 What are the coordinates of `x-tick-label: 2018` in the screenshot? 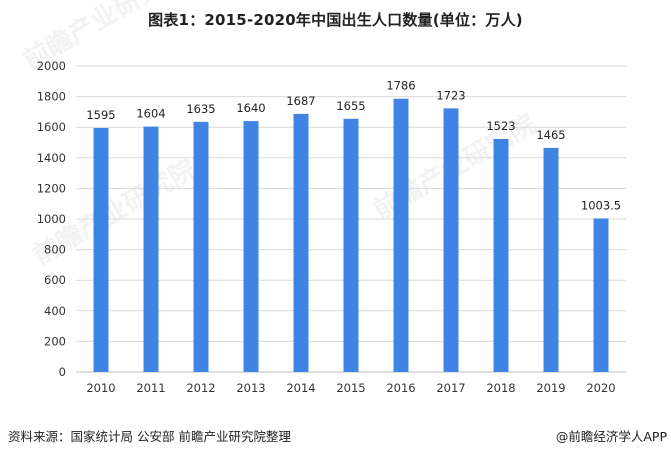 It's located at (500, 388).